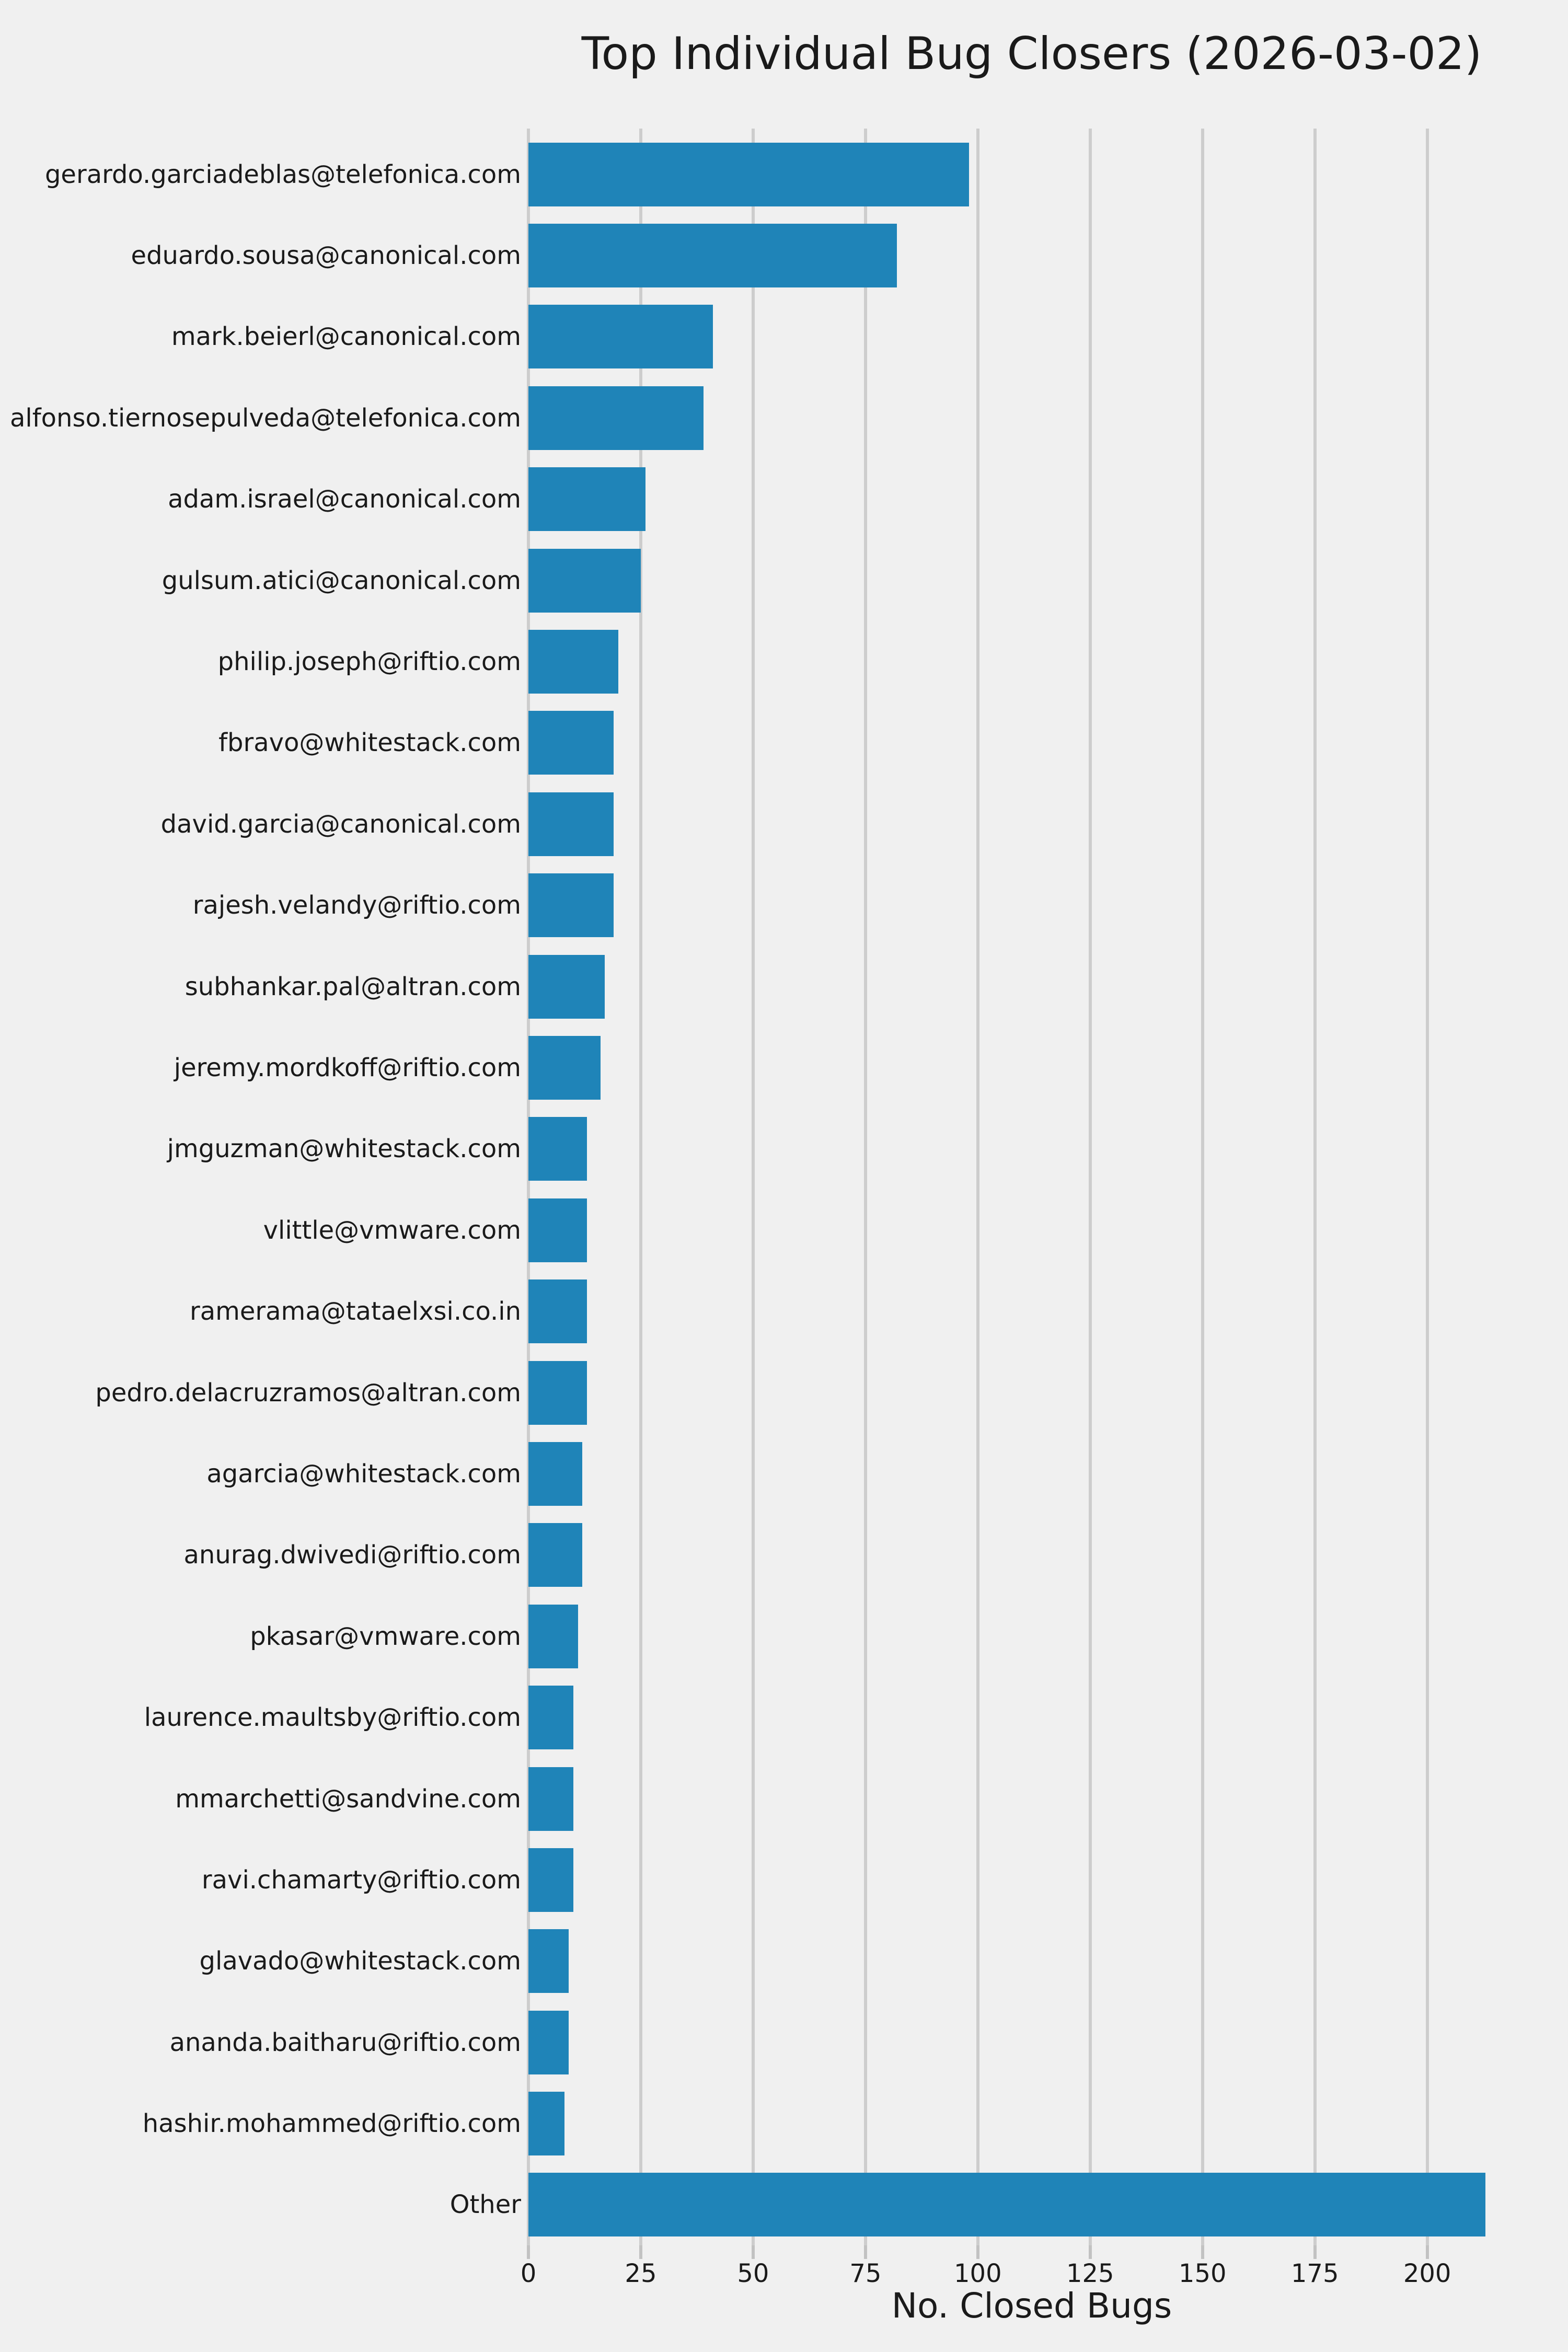  I want to click on bar-row: gulsum.atici@canonical.com, so click(784, 580).